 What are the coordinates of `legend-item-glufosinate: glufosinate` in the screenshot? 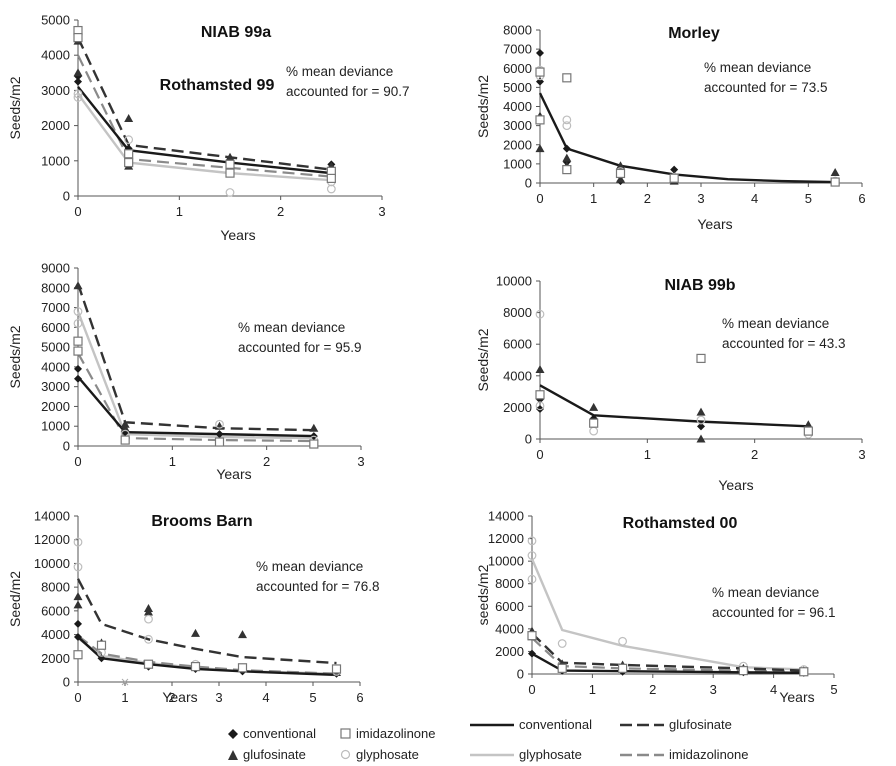 It's located at (676, 724).